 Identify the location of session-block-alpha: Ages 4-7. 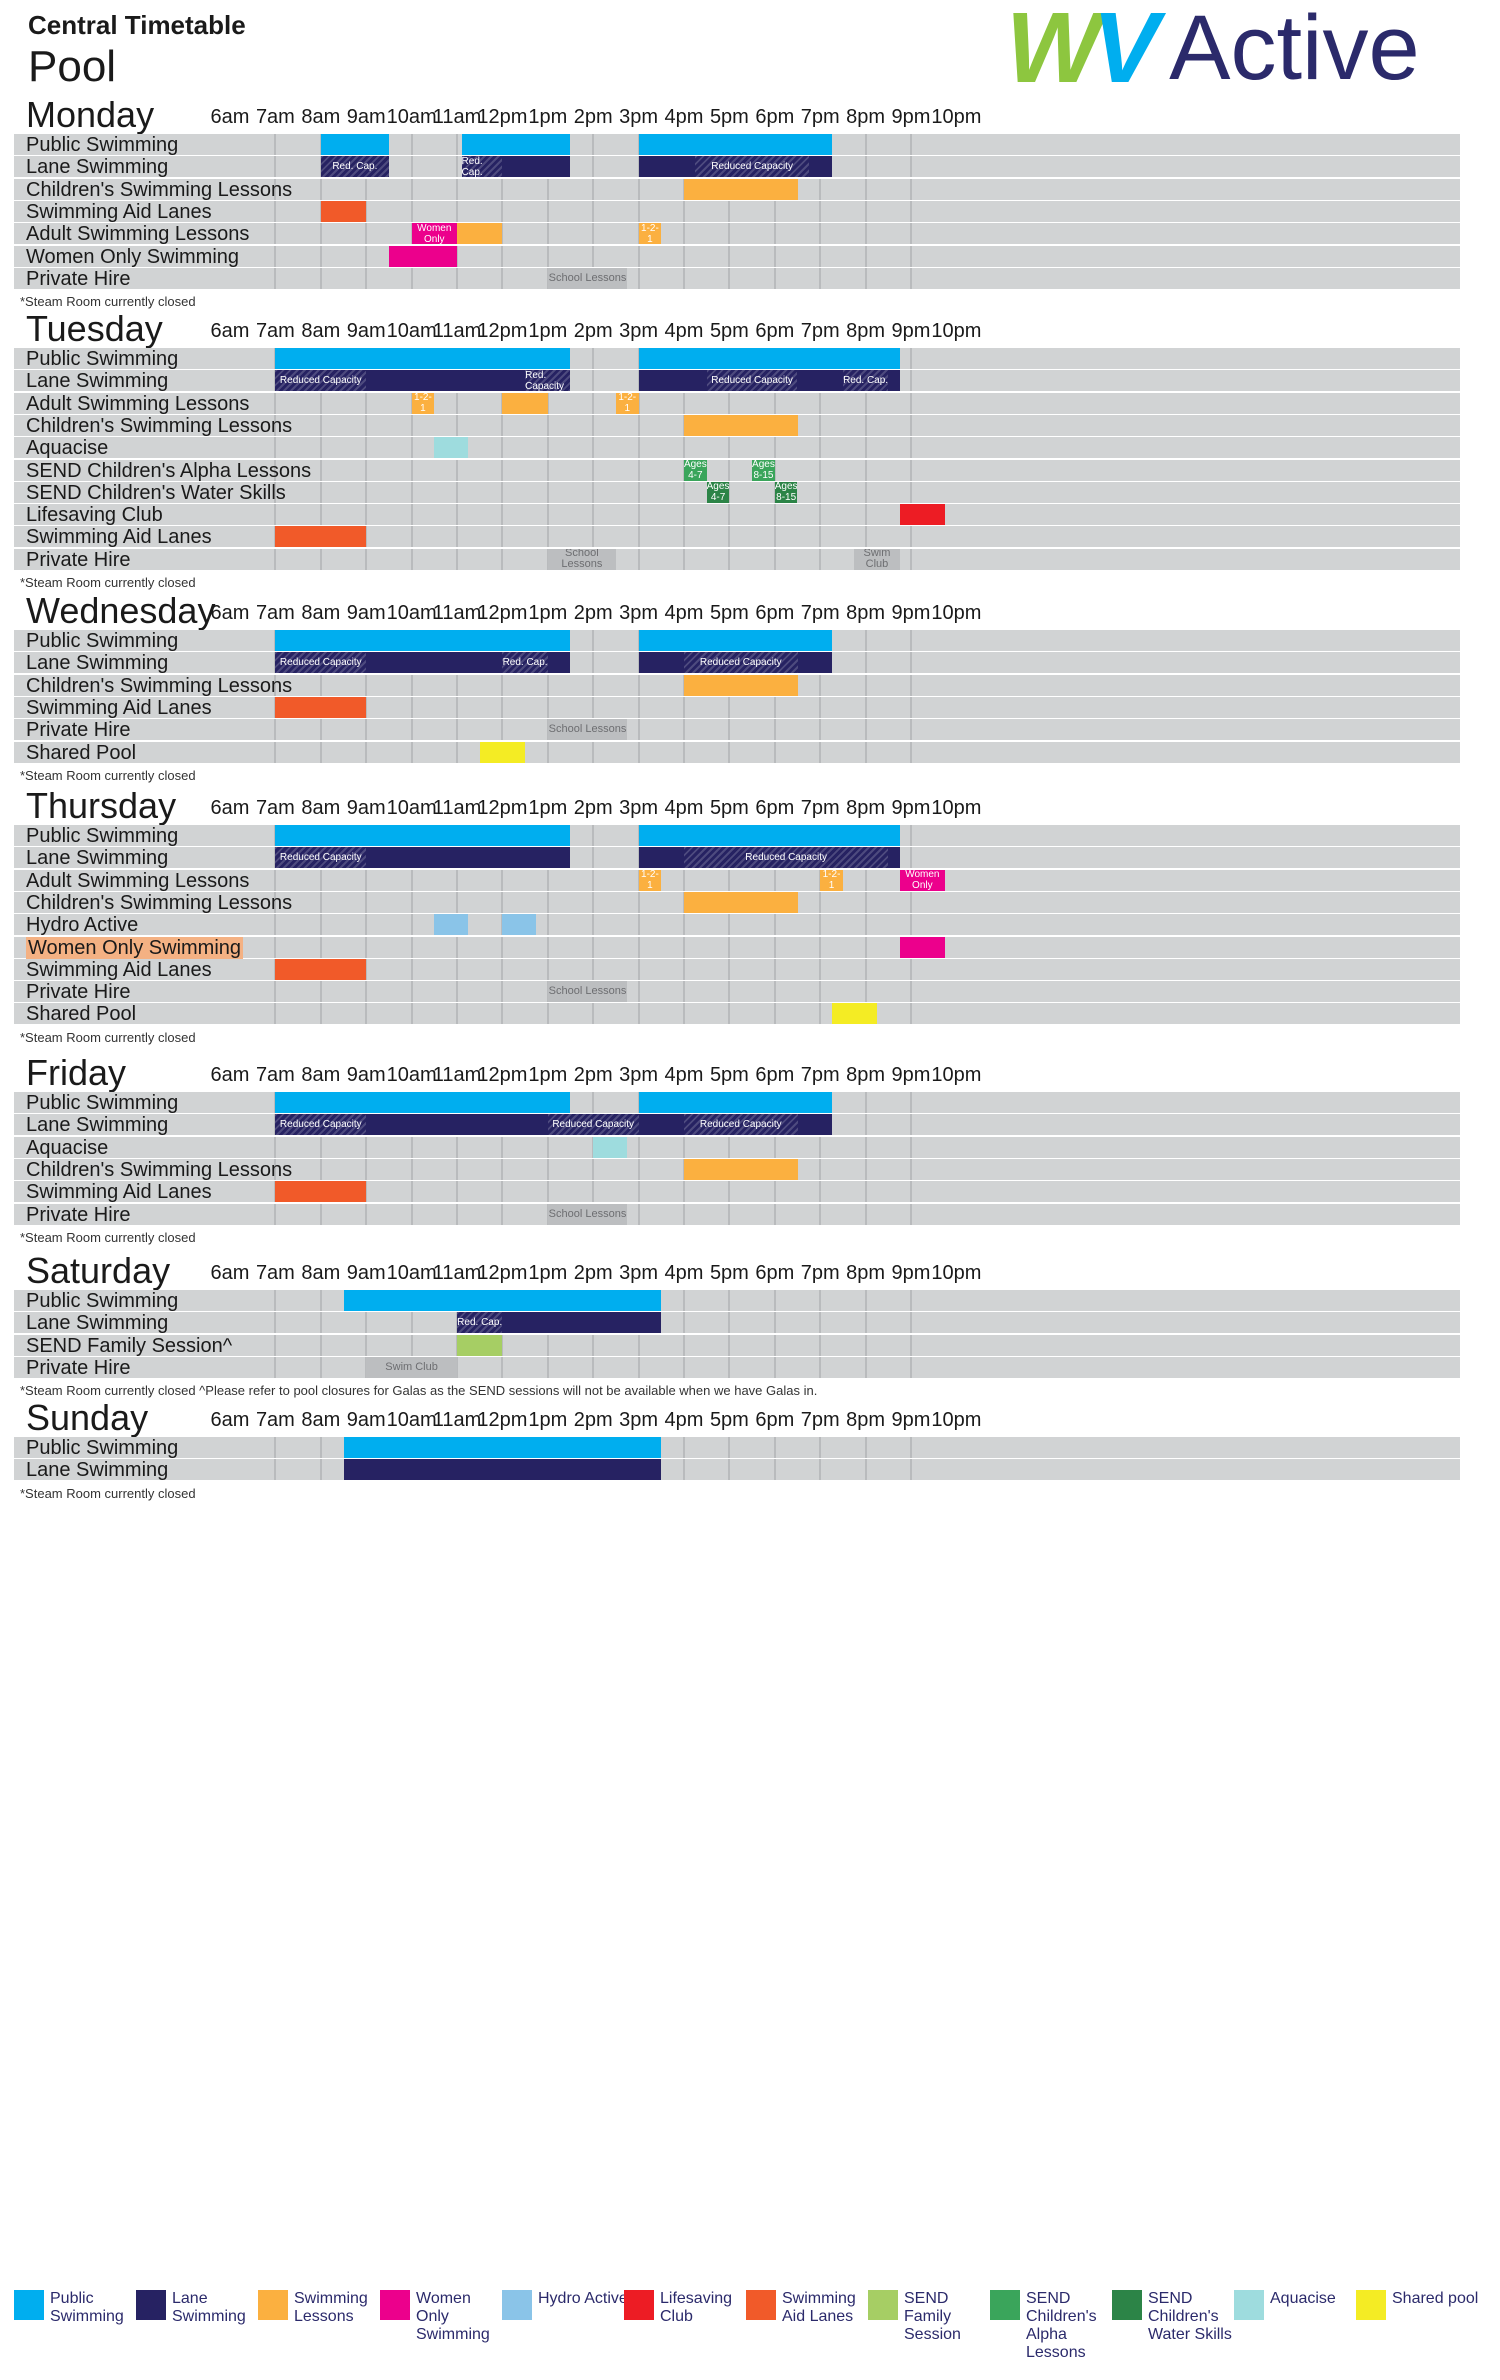
(695, 470).